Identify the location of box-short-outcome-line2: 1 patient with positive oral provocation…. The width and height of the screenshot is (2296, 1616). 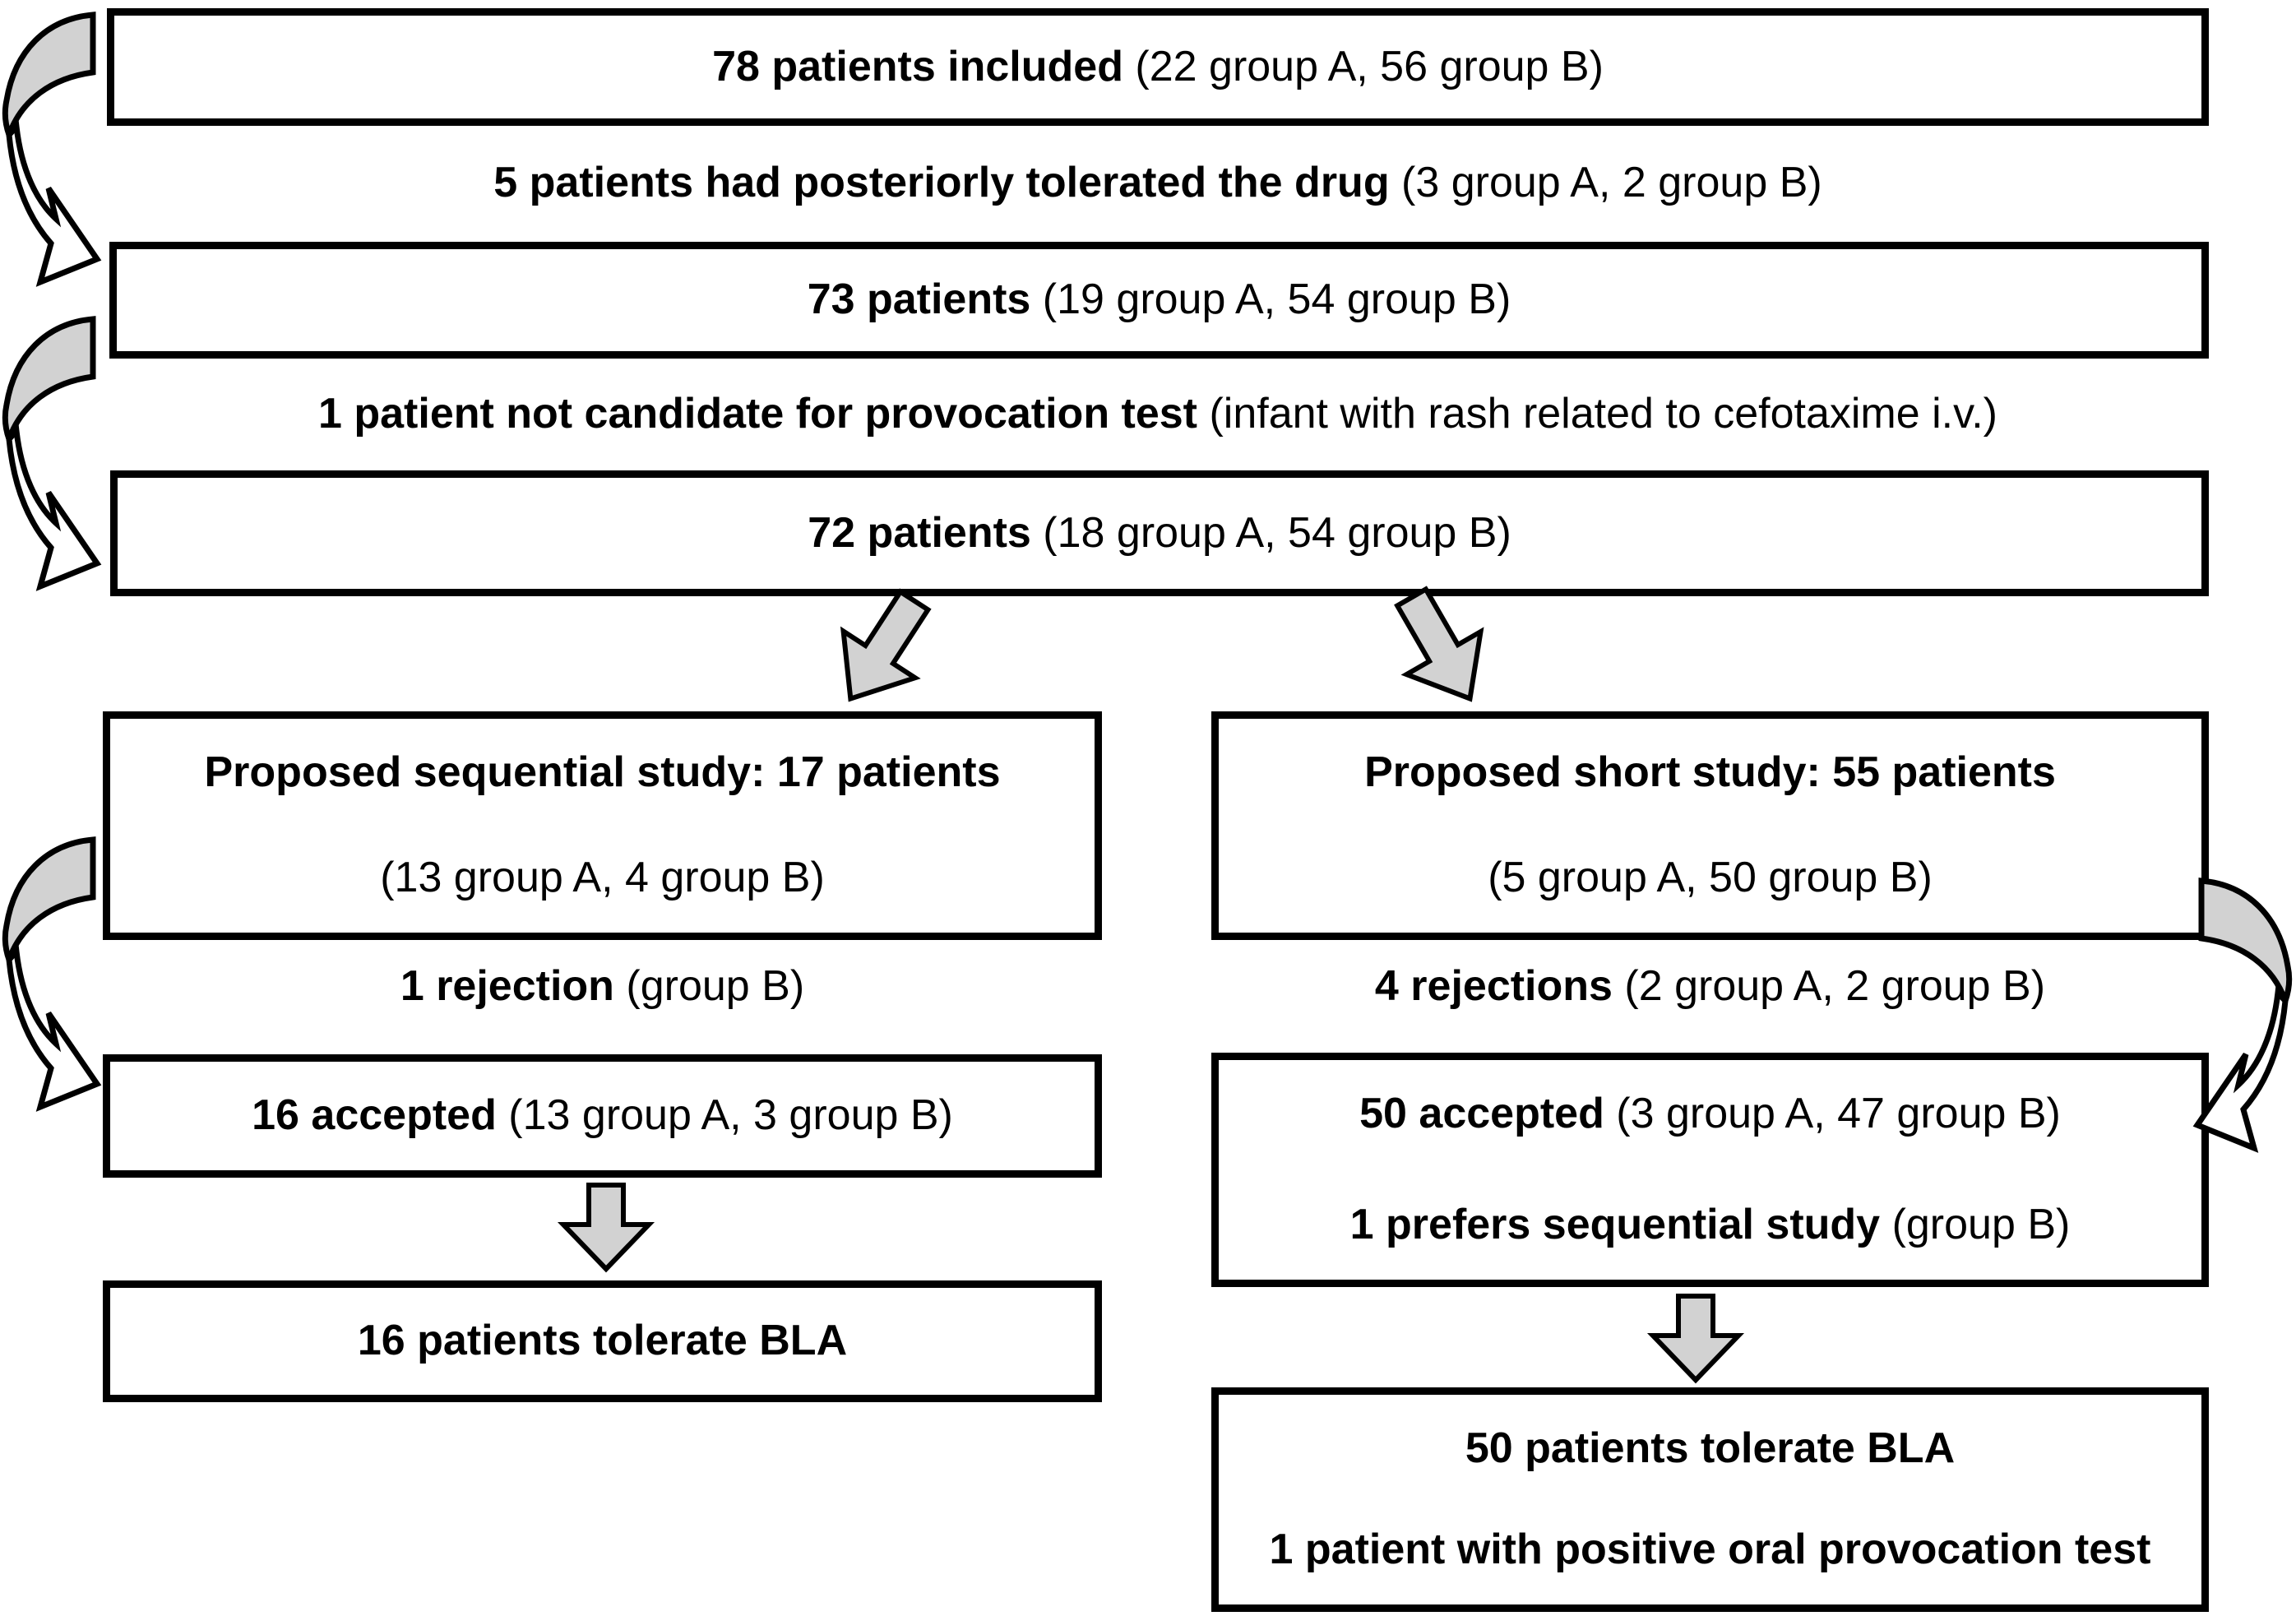
(1711, 1550).